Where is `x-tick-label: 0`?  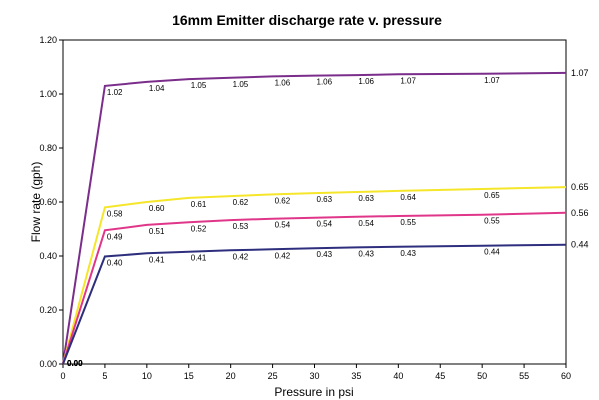 x-tick-label: 0 is located at coordinates (62, 376).